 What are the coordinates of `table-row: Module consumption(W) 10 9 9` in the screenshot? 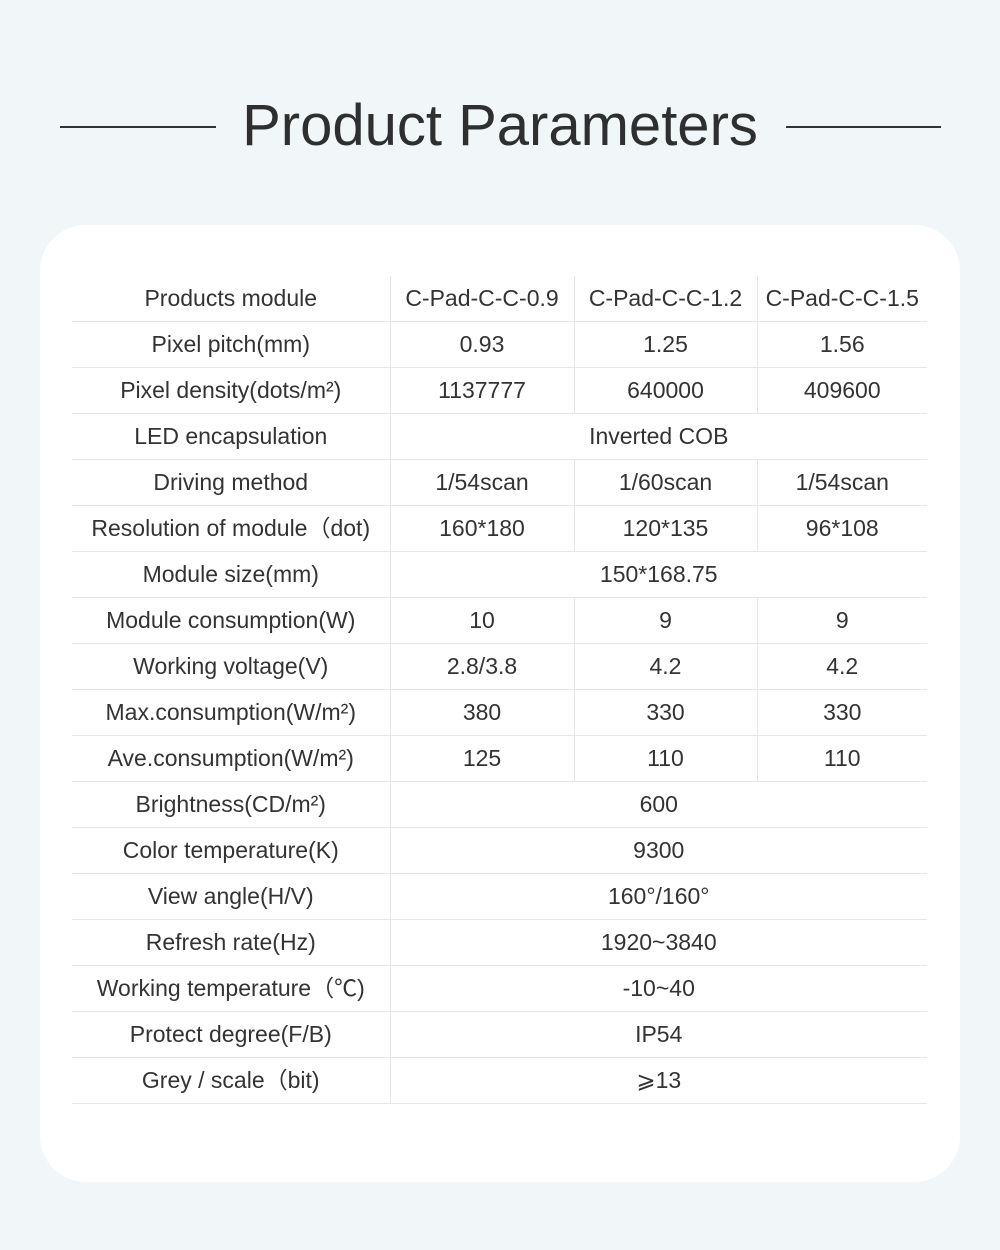 It's located at (499, 620).